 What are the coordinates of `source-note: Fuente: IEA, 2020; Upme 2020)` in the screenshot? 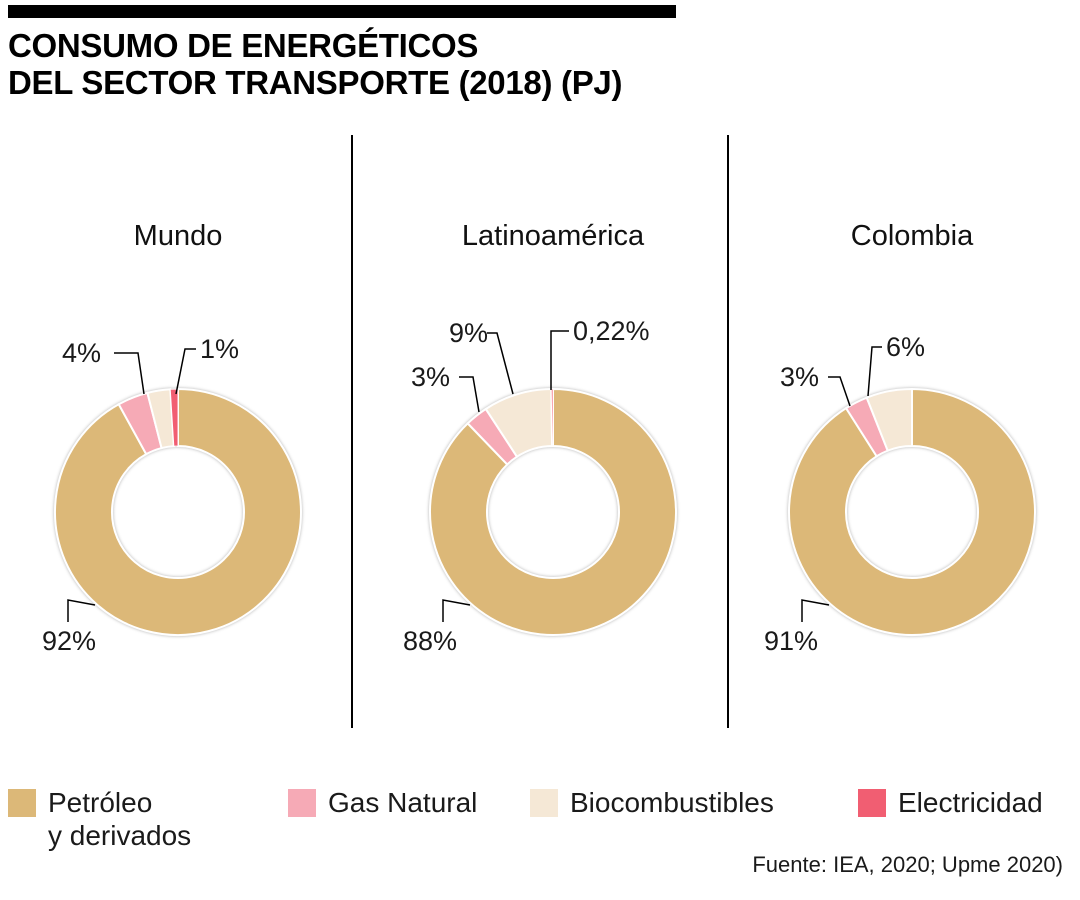 It's located at (907, 864).